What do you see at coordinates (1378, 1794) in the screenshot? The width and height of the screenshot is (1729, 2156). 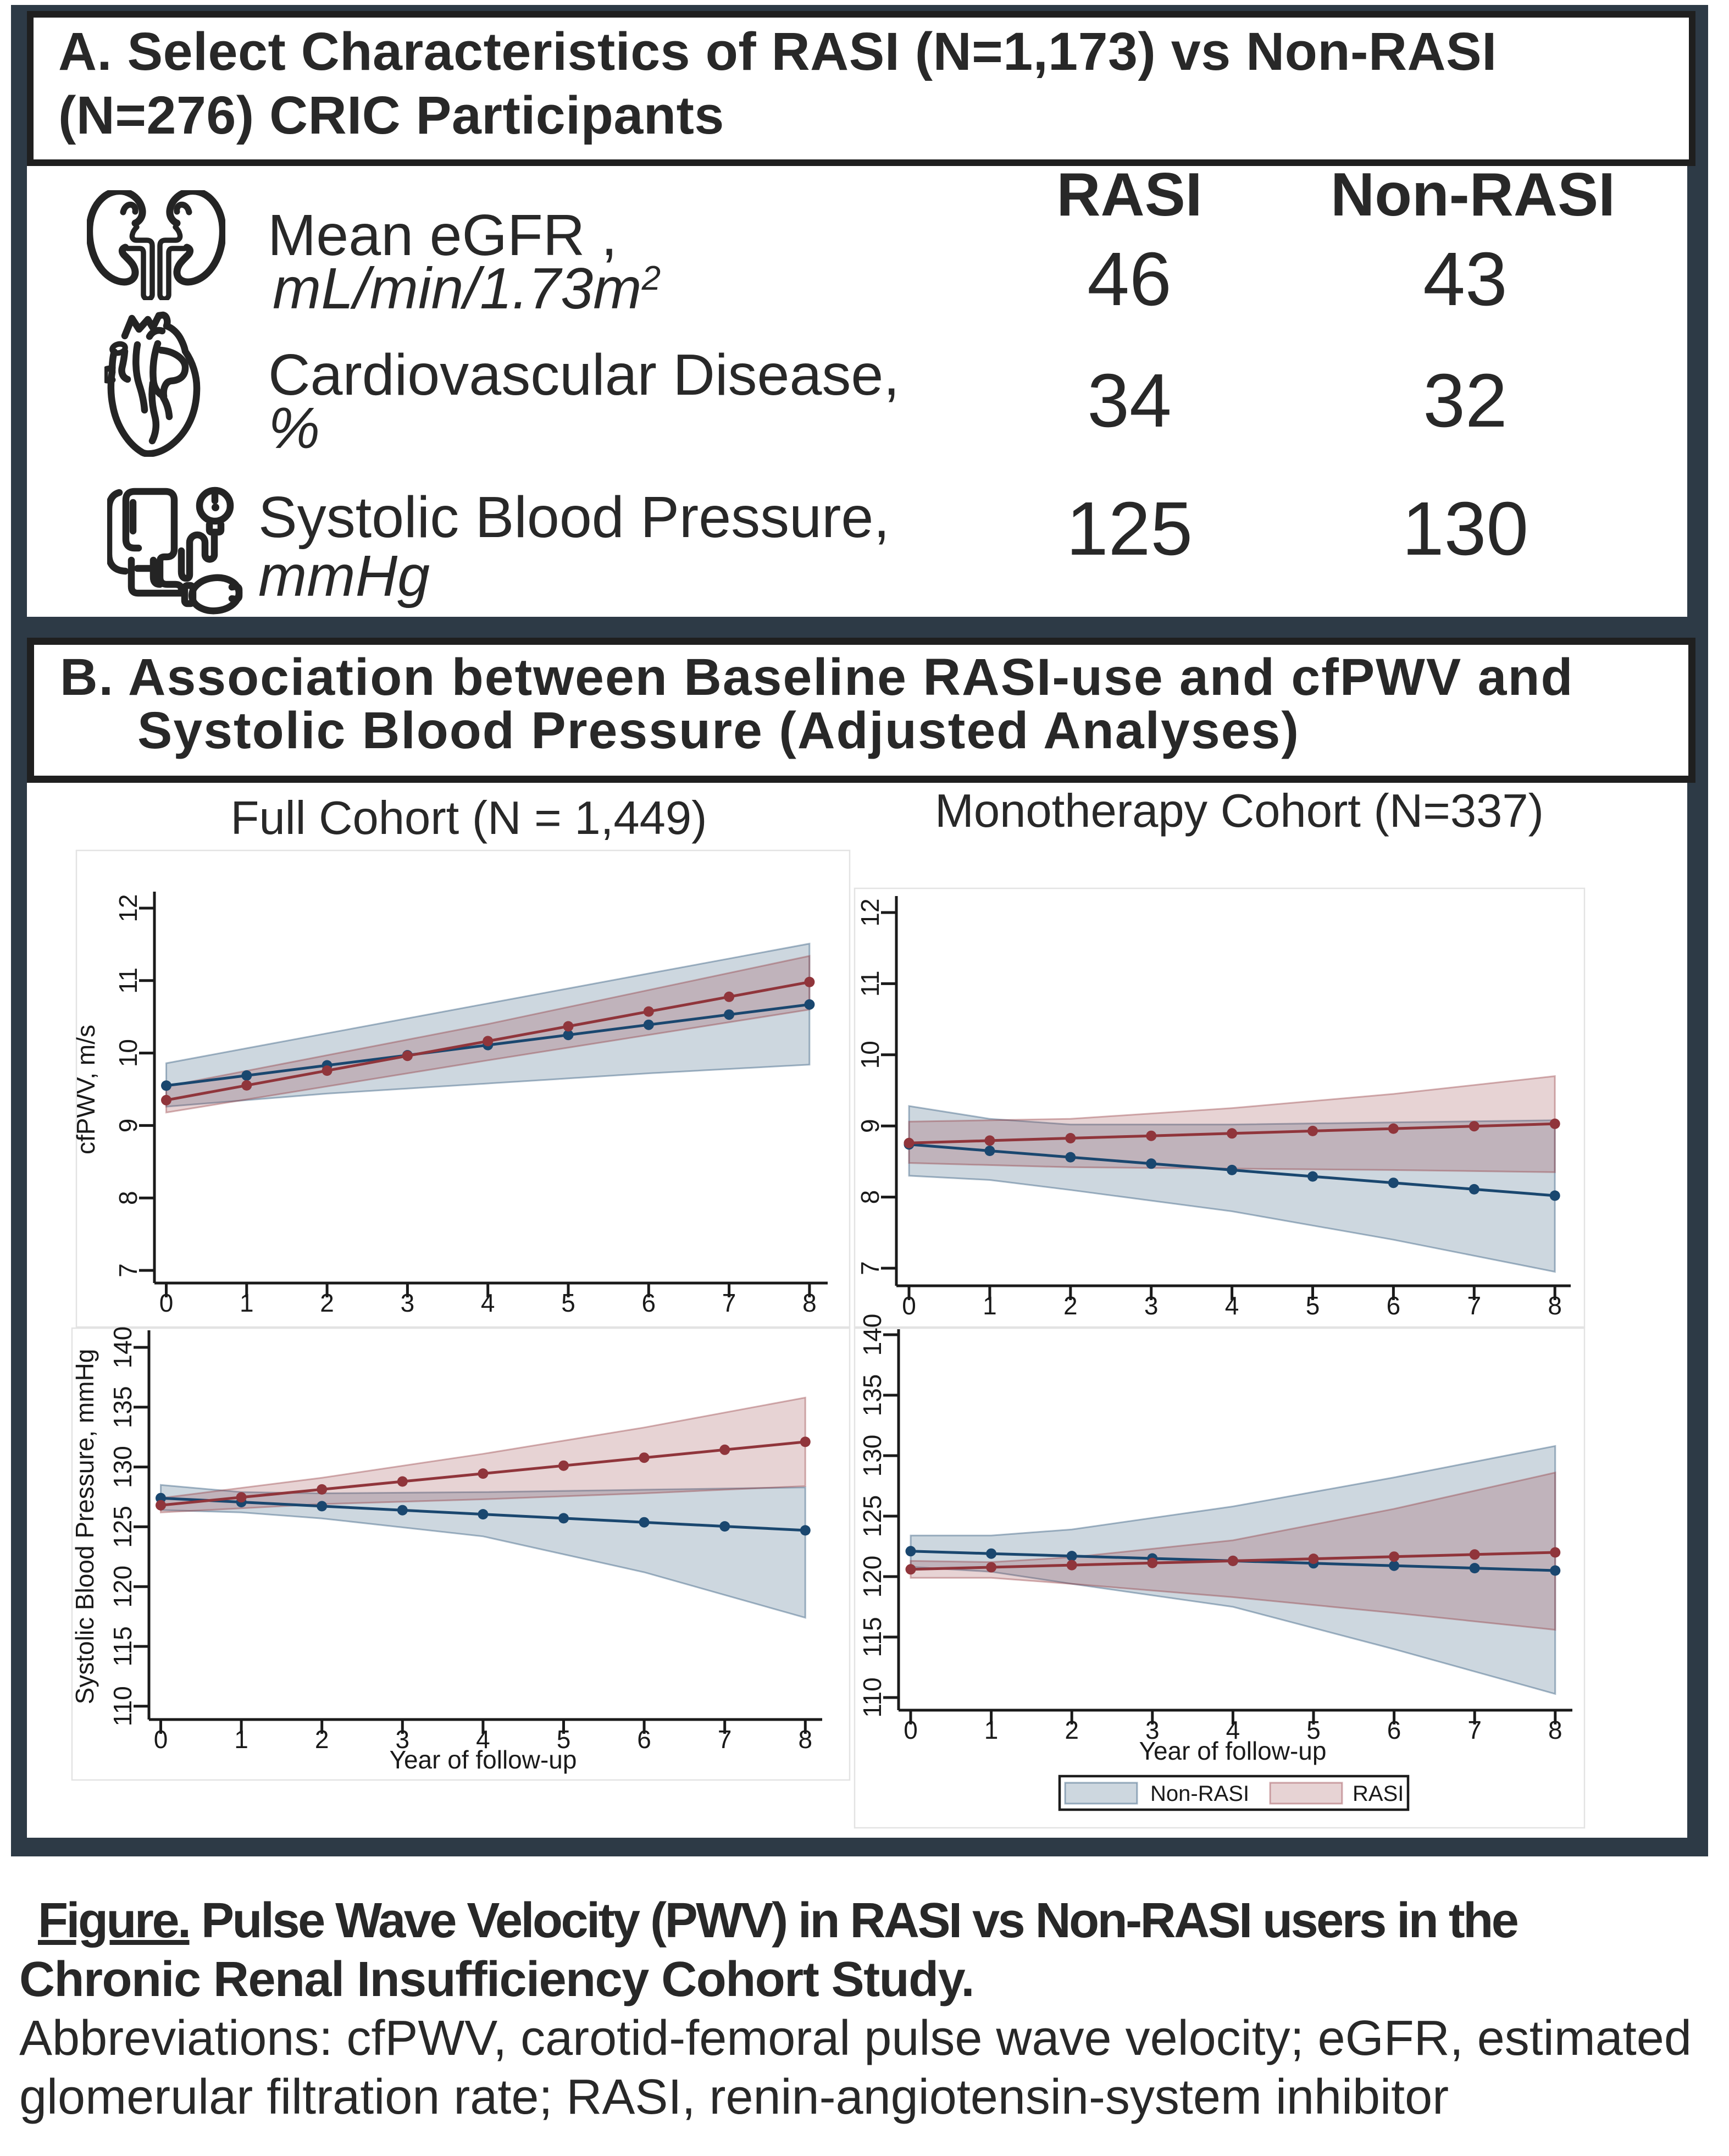 I see `svg-text: RASI` at bounding box center [1378, 1794].